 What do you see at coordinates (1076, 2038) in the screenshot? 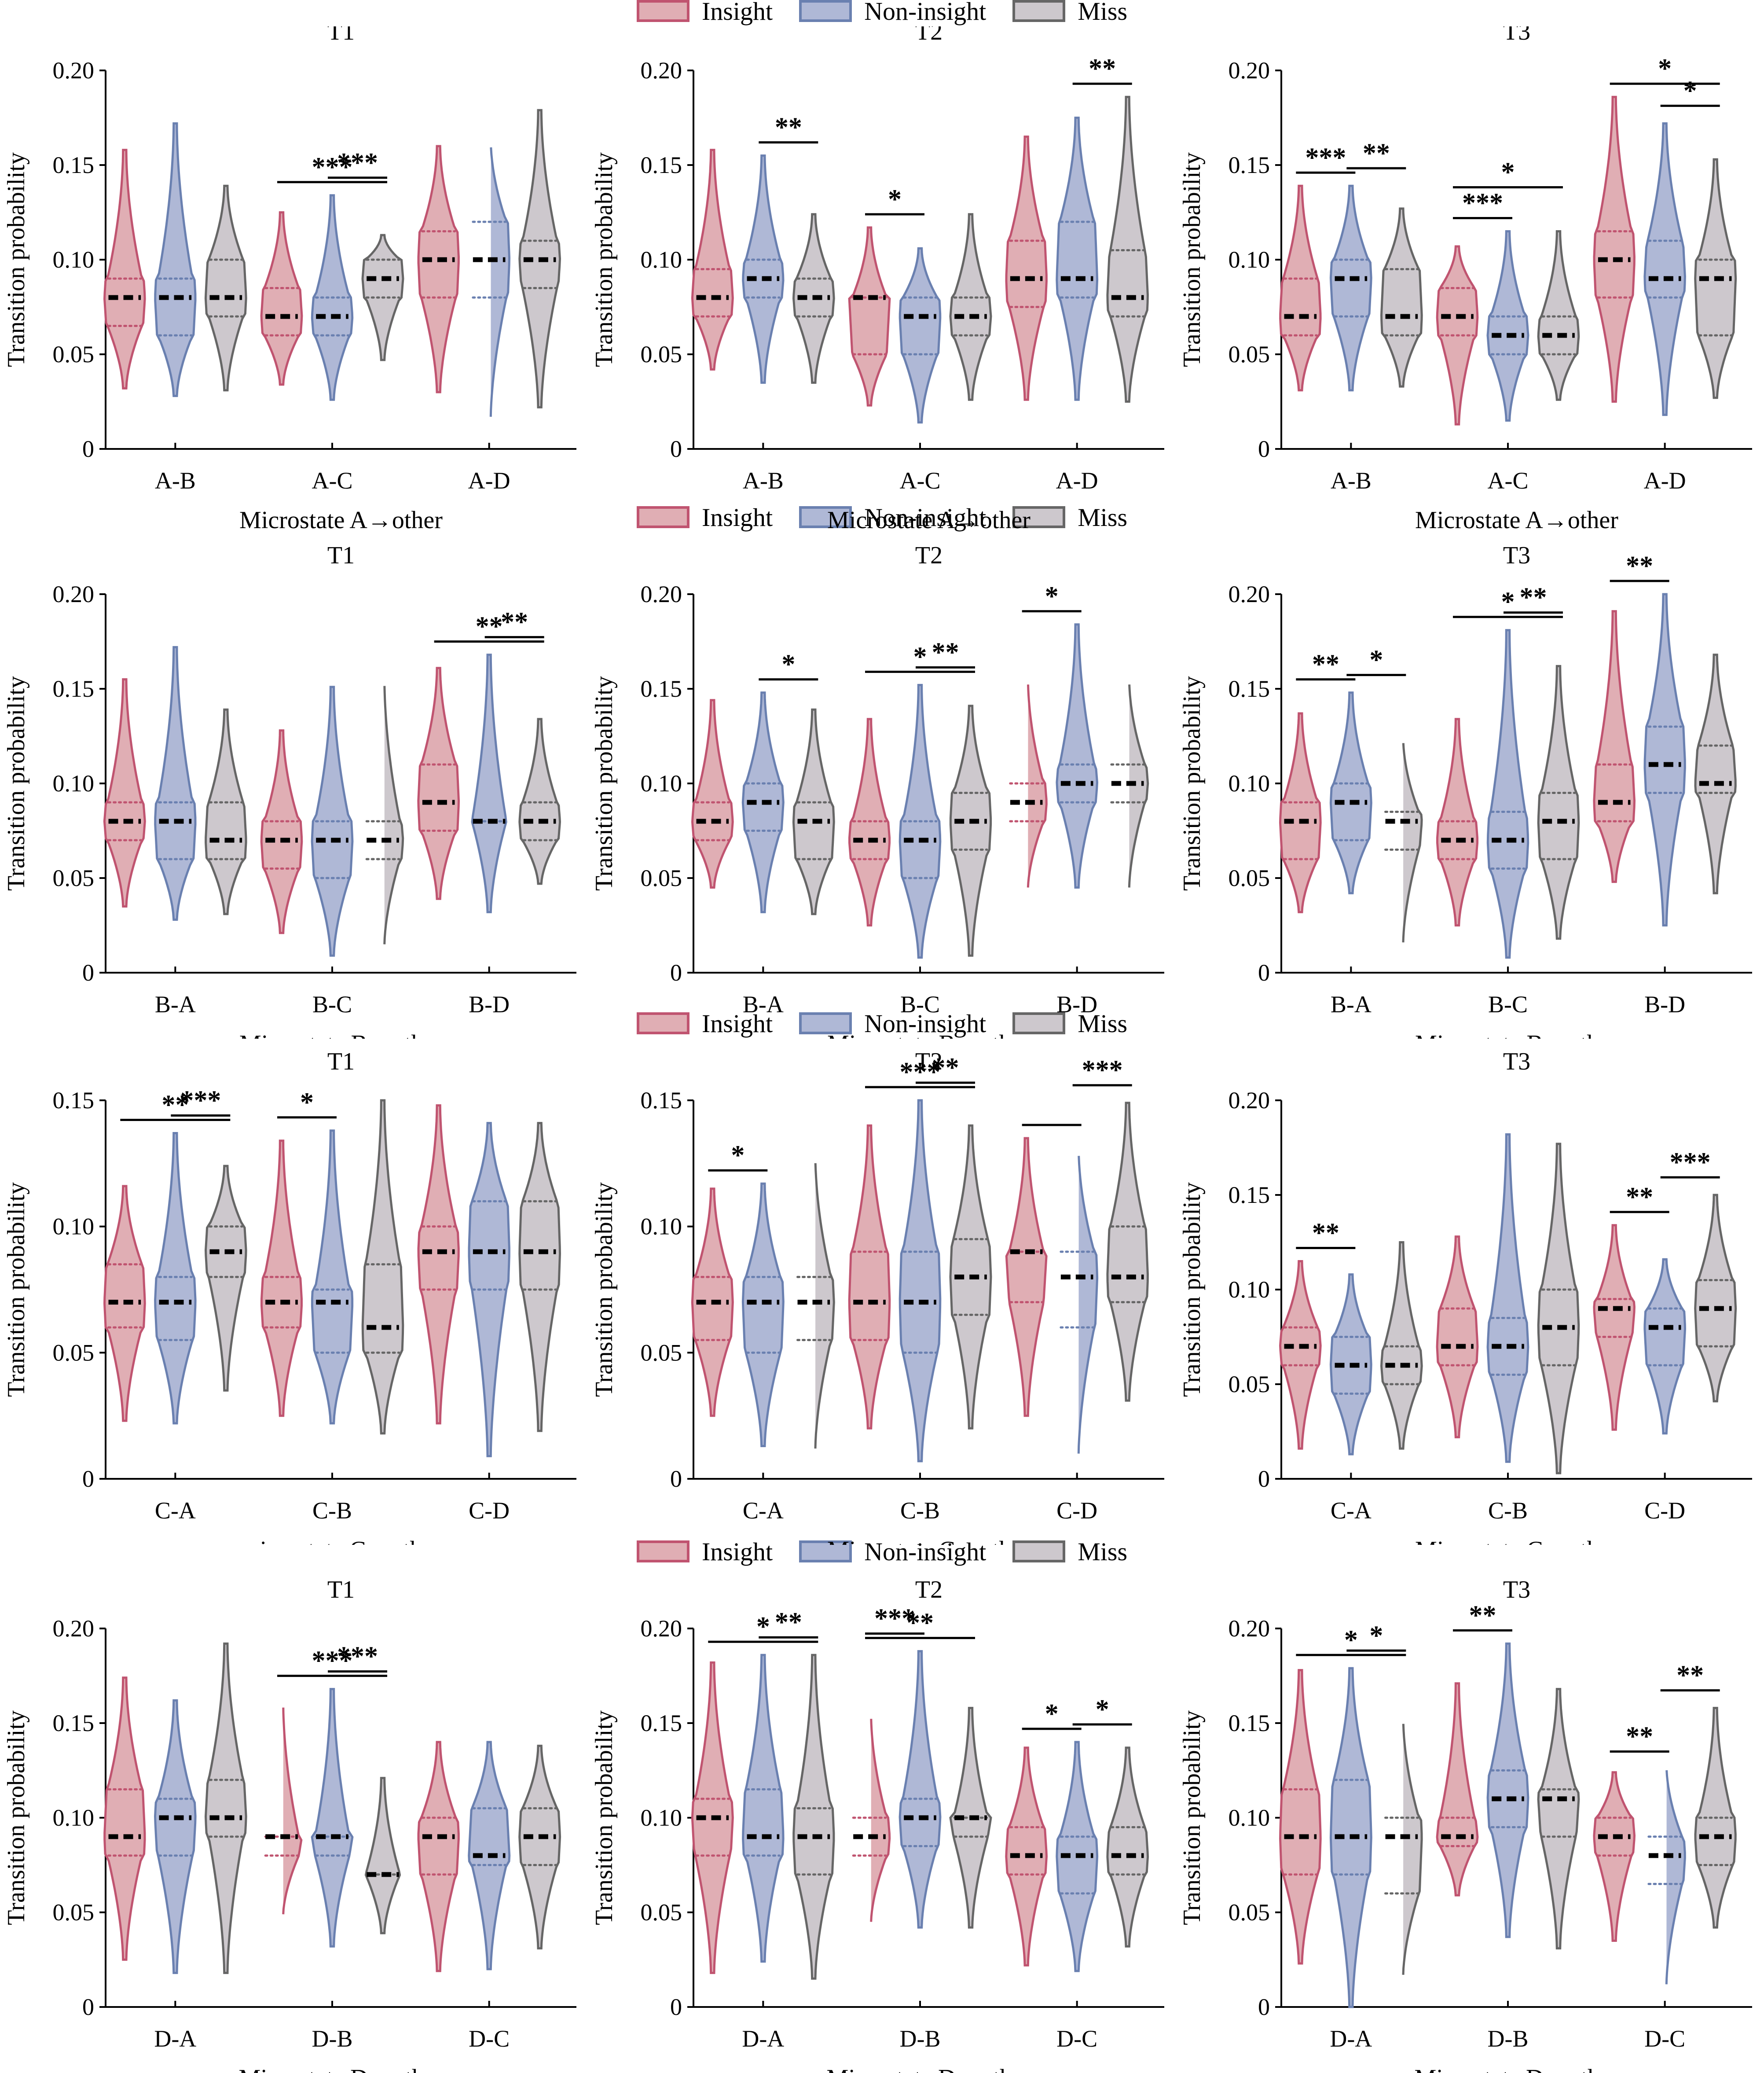
I see `x-tick-label: D-C` at bounding box center [1076, 2038].